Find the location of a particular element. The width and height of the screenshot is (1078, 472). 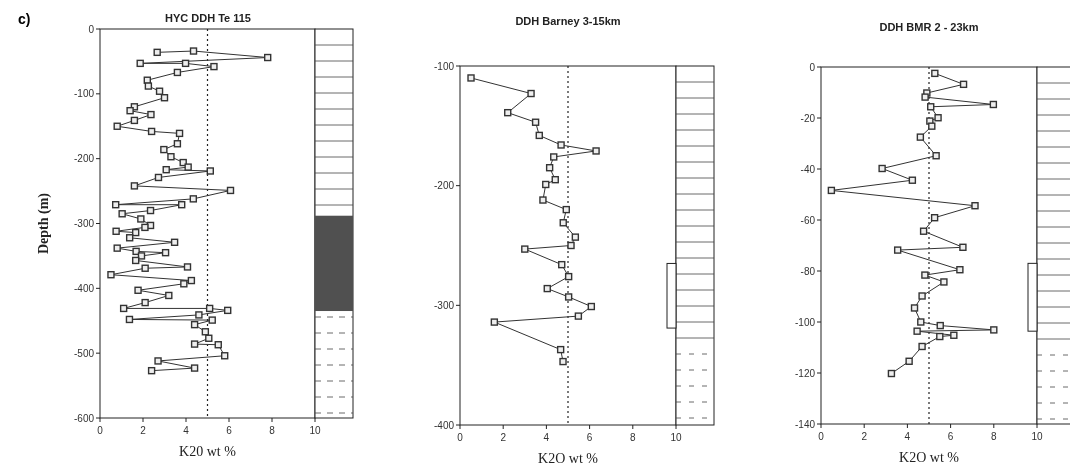

y-axis-title: Depth (m) is located at coordinates (44, 223).